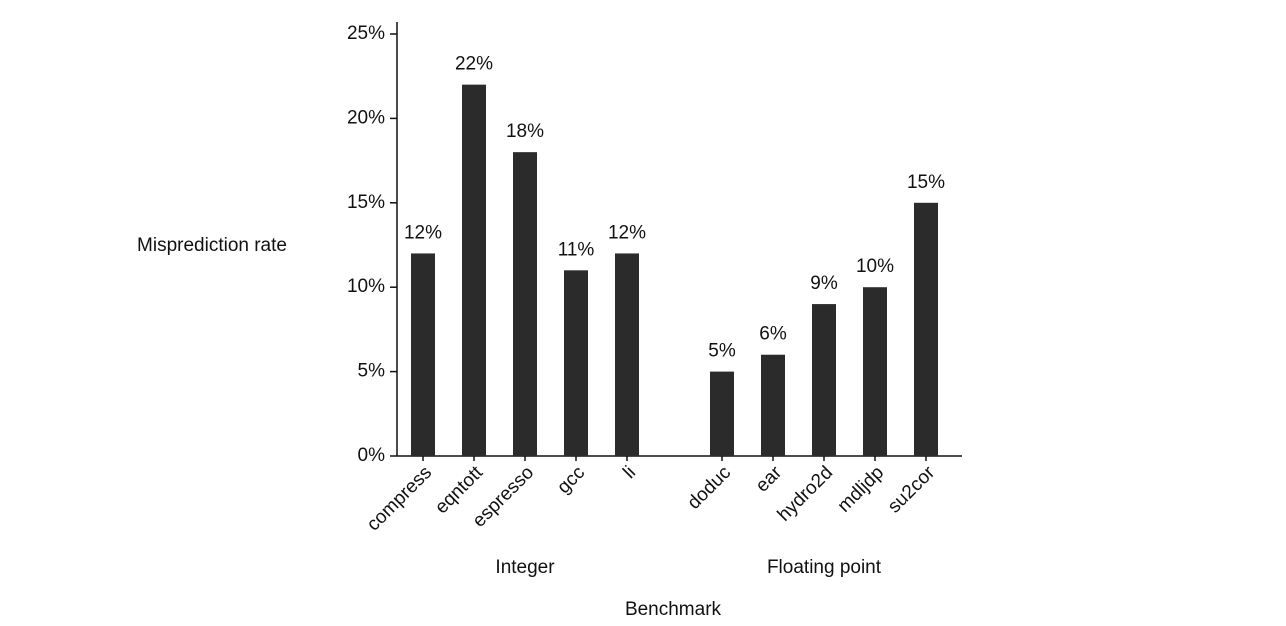 This screenshot has height=626, width=1286. What do you see at coordinates (875, 266) in the screenshot?
I see `value-label: 10%` at bounding box center [875, 266].